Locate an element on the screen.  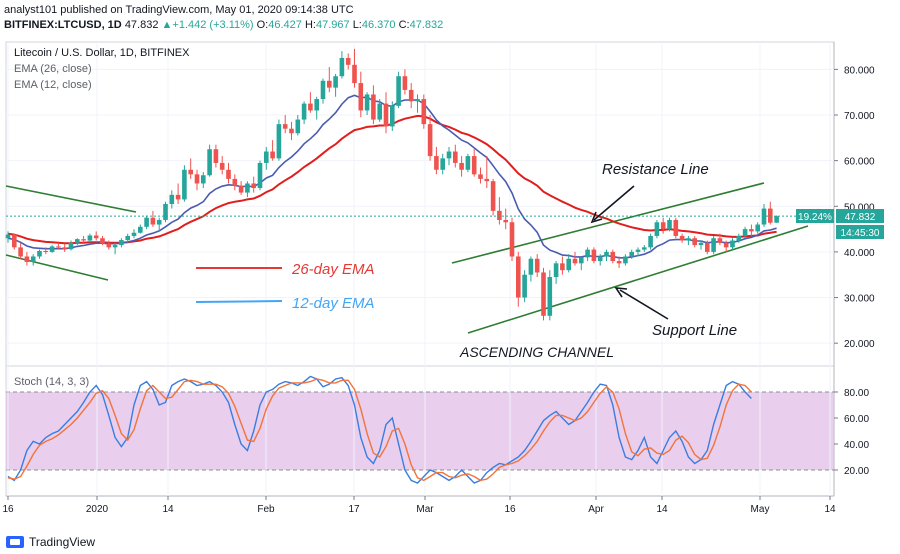
change-pct-text: 19.24% is located at coordinates (815, 217).